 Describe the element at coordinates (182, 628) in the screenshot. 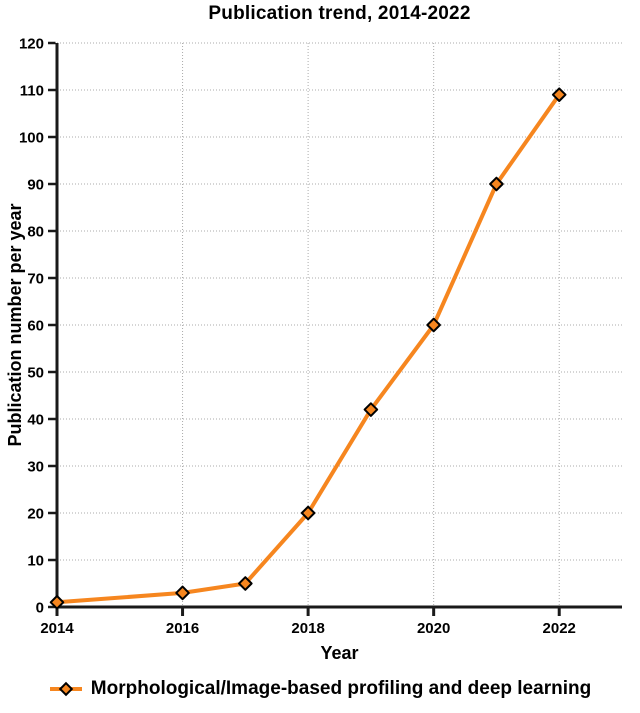

I see `x-tick-label: 2016` at that location.